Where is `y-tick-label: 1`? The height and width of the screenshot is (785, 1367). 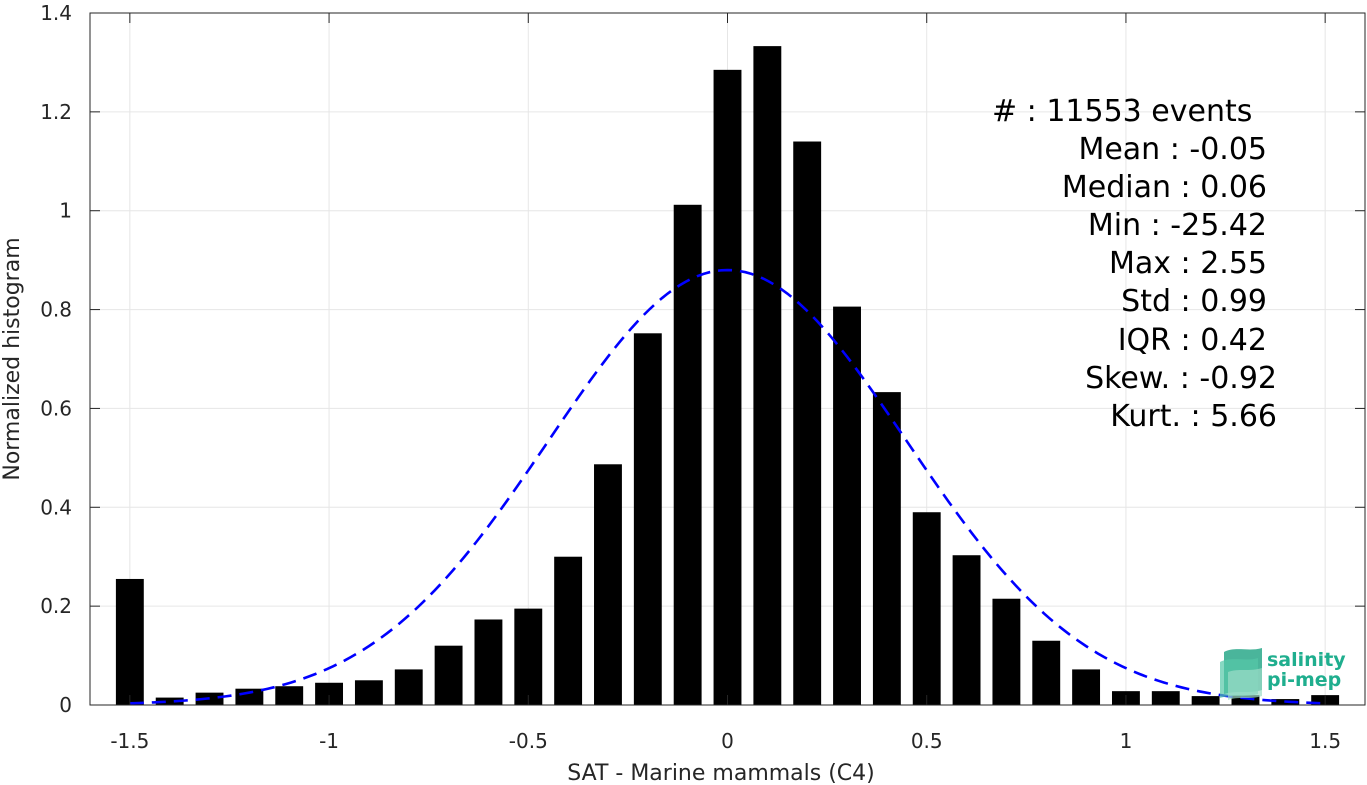
y-tick-label: 1 is located at coordinates (65, 211).